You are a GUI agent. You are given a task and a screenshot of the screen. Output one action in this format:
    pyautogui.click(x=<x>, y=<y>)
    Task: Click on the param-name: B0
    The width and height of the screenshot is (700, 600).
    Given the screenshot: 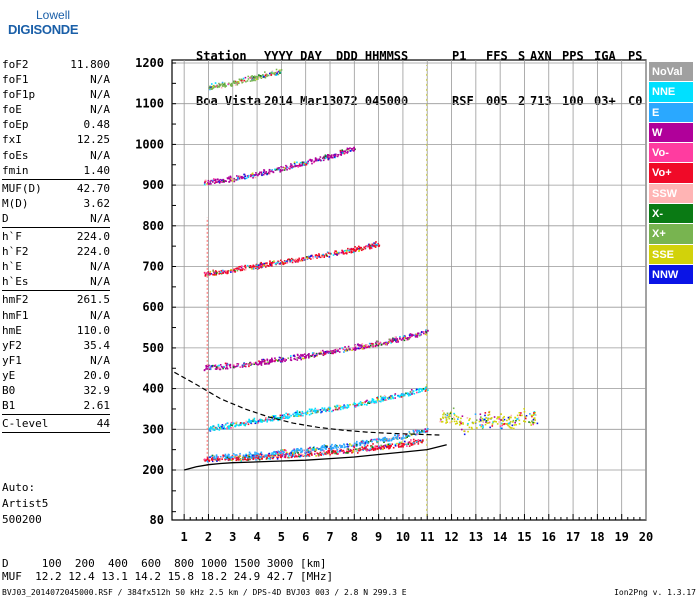 What is the action you would take?
    pyautogui.click(x=9, y=390)
    